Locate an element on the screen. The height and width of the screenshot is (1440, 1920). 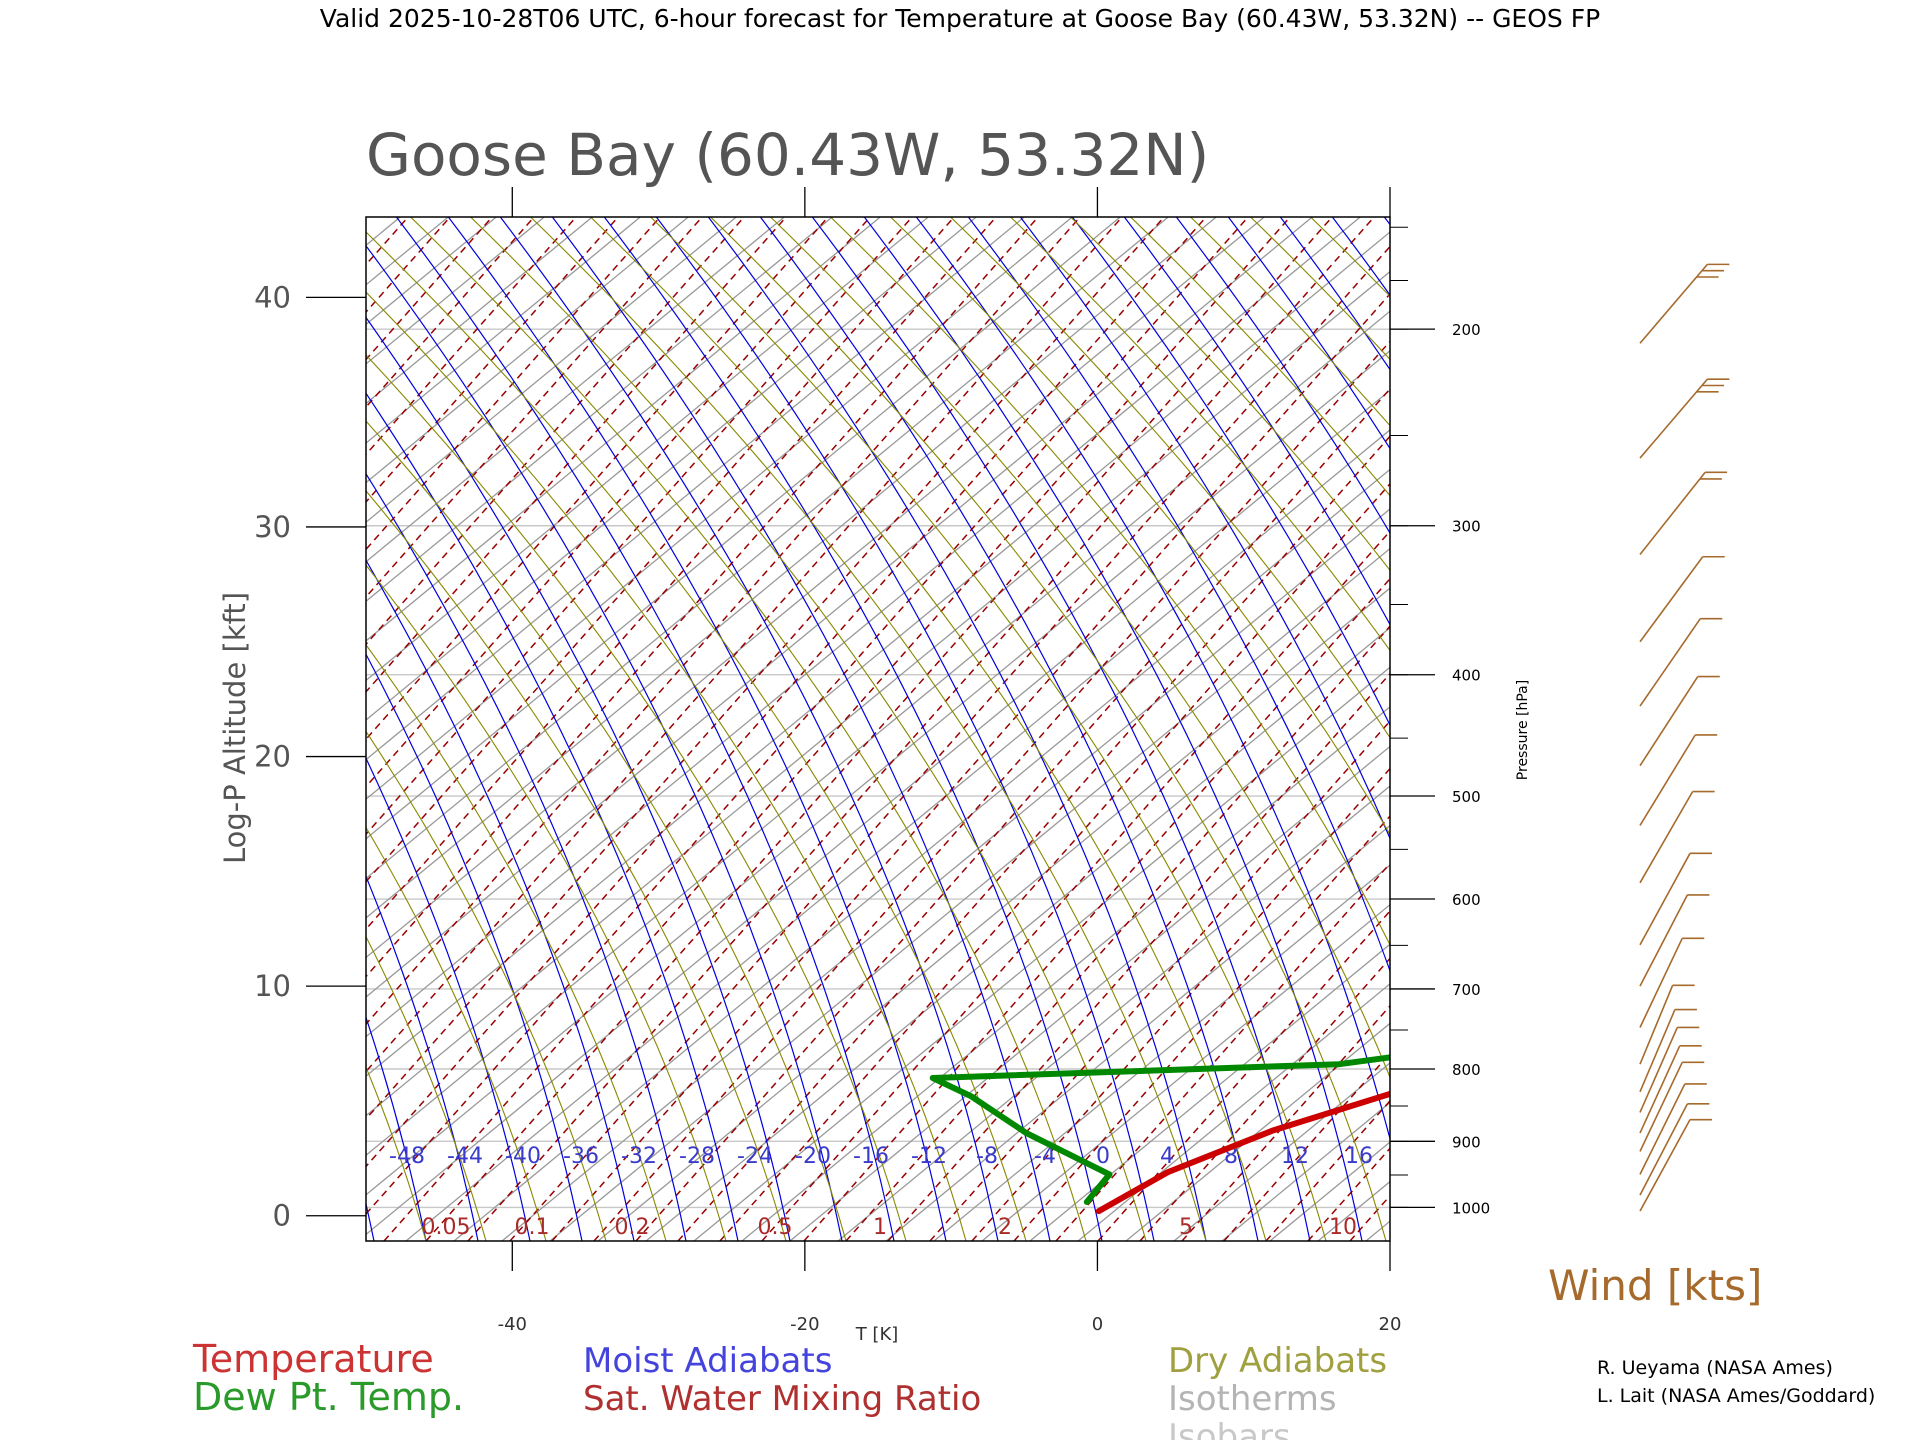
moist-adiabat-label: 12 is located at coordinates (1295, 1156).